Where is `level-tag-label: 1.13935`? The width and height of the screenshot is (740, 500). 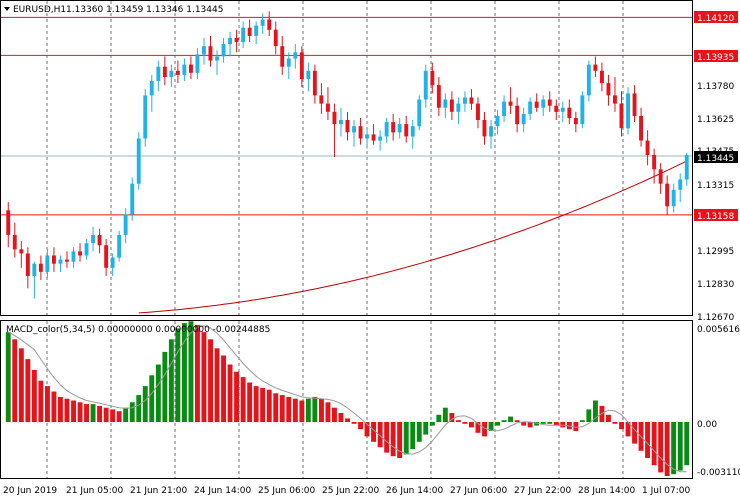 level-tag-label: 1.13935 is located at coordinates (715, 58).